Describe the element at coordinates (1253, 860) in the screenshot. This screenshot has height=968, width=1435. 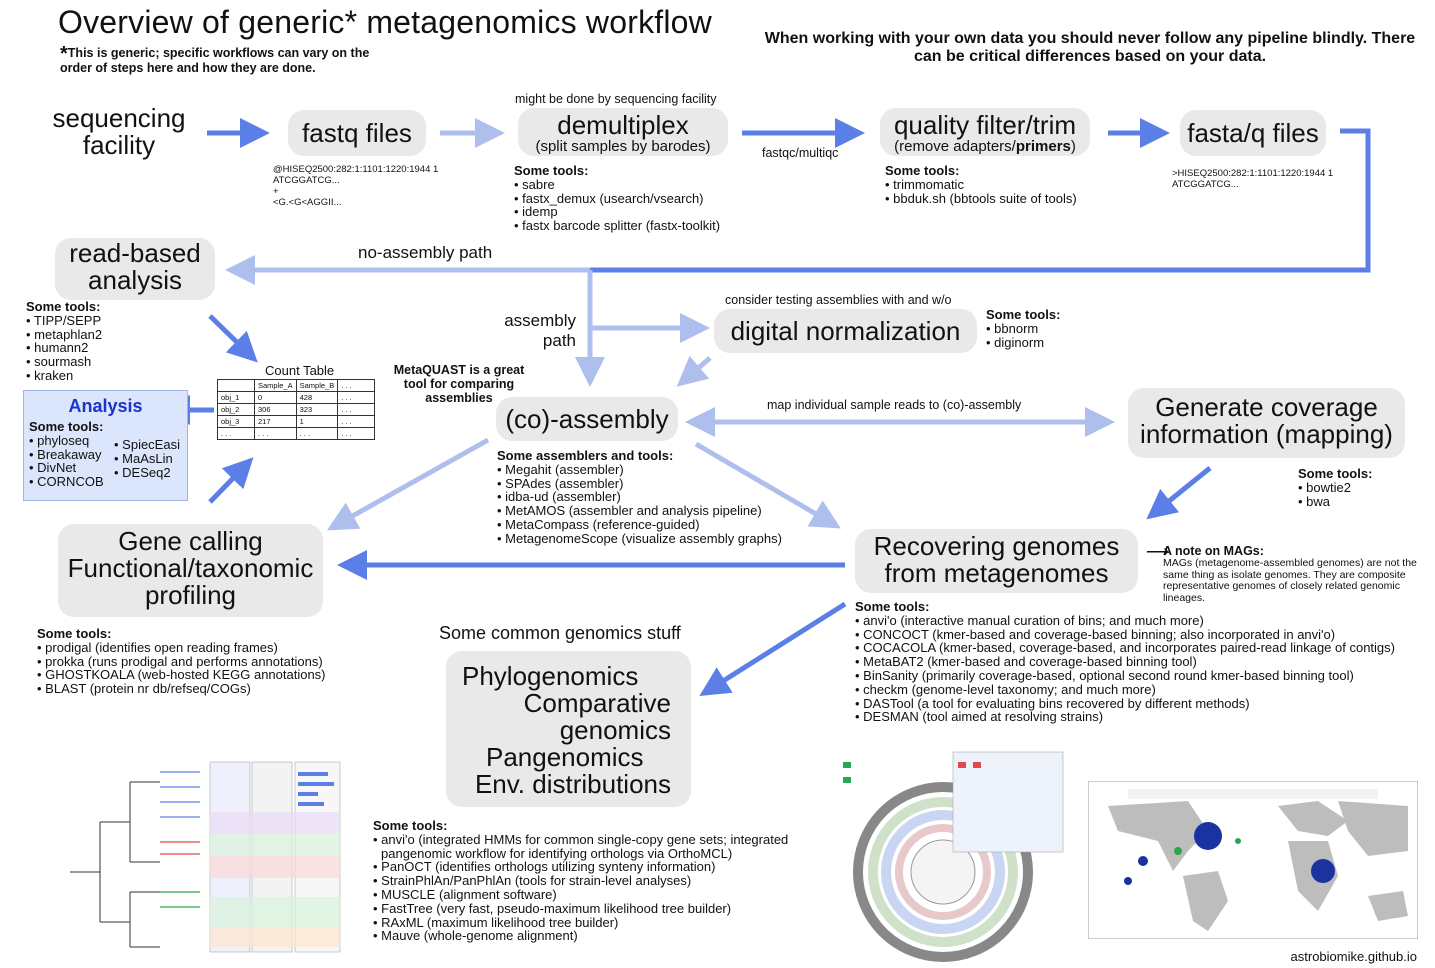
I see `world-map-figure-image` at that location.